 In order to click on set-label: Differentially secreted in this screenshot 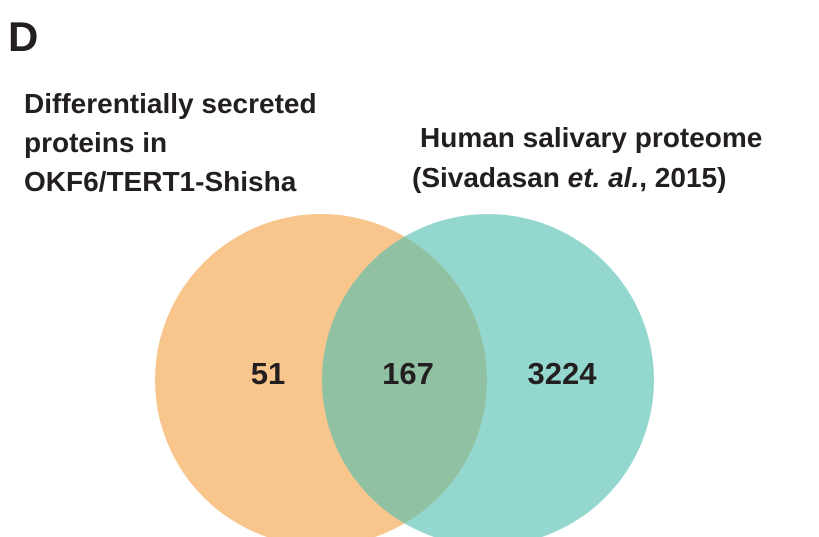, I will do `click(170, 103)`.